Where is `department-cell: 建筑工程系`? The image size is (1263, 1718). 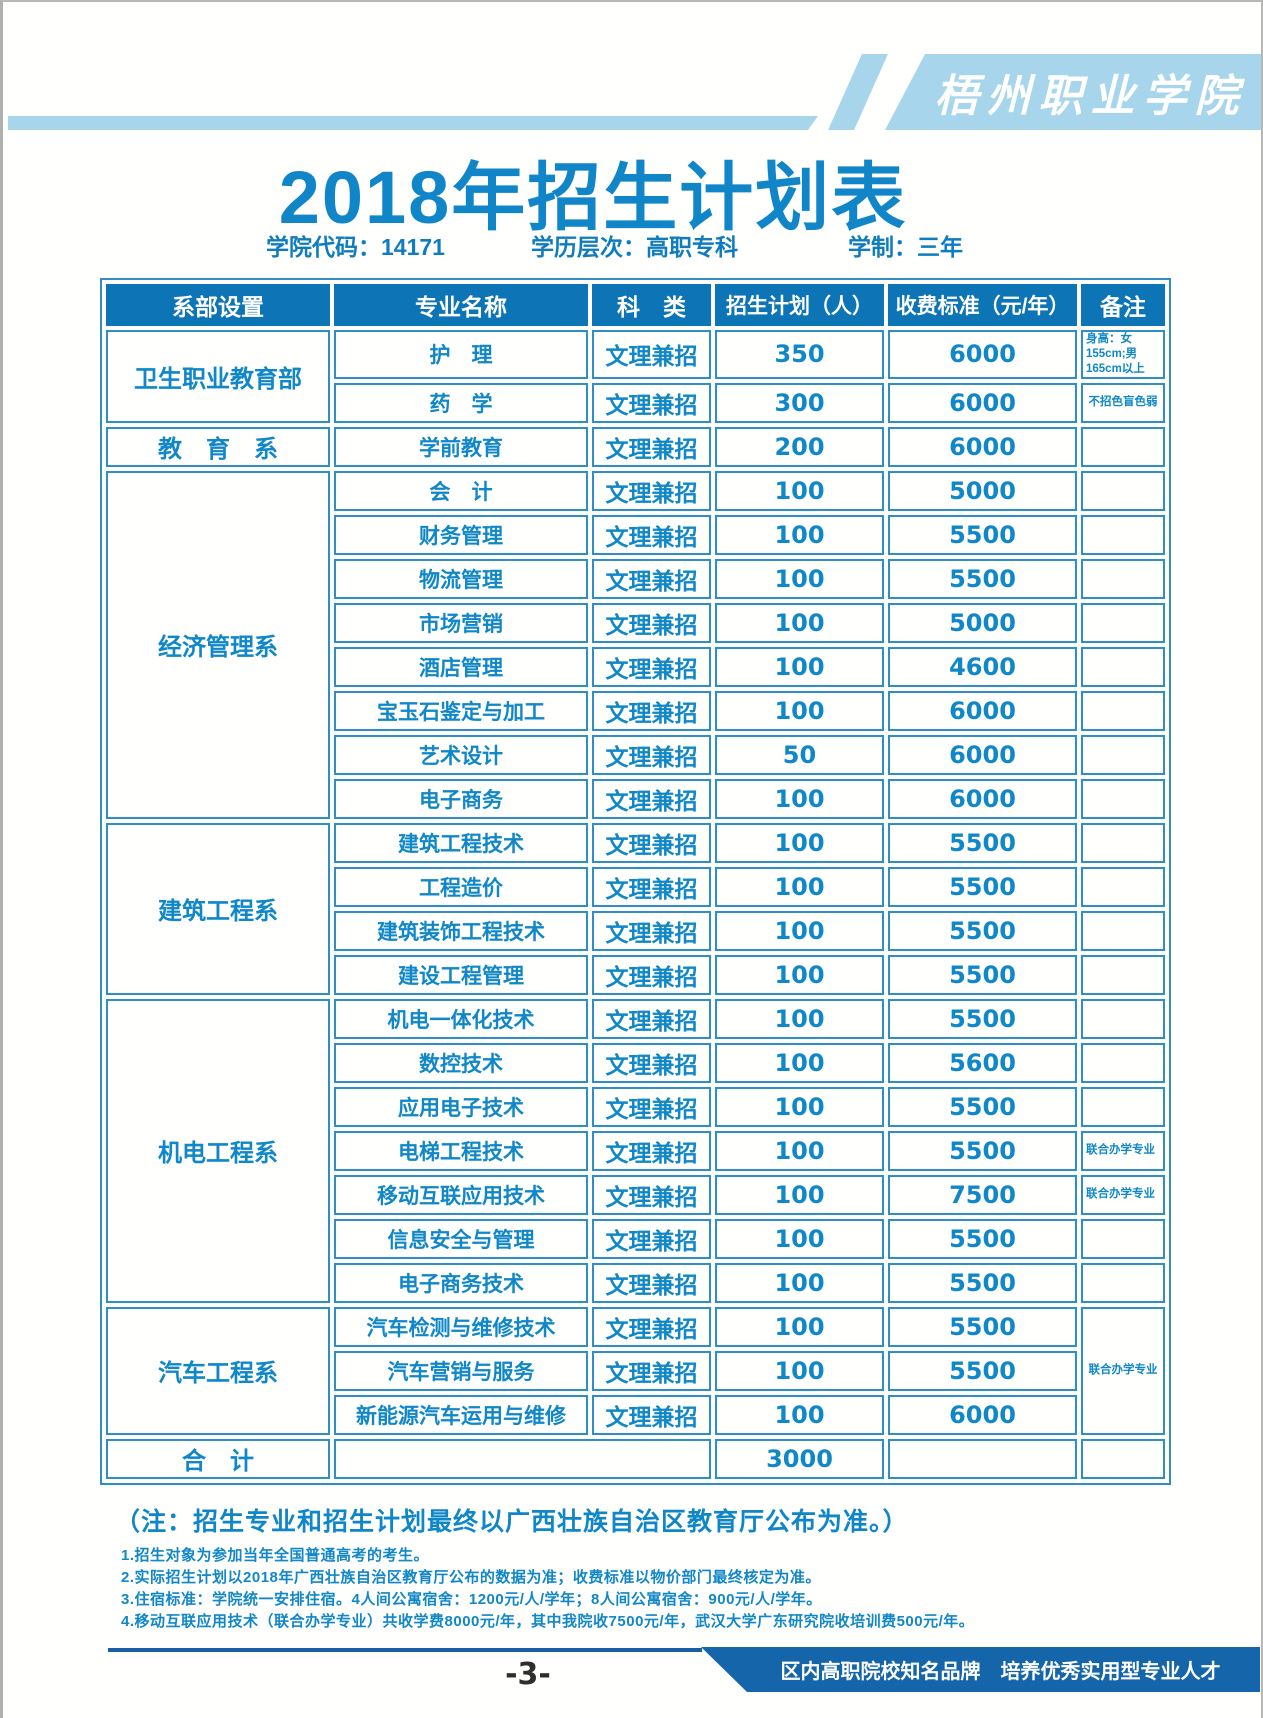
department-cell: 建筑工程系 is located at coordinates (218, 908).